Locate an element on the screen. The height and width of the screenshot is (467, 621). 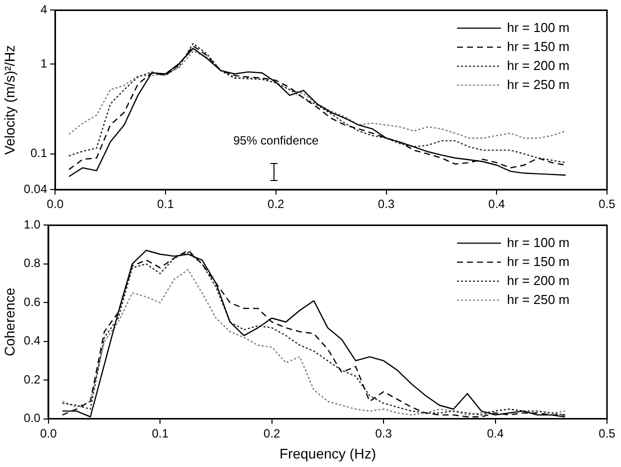
y-tick-label: 1 is located at coordinates (44, 63).